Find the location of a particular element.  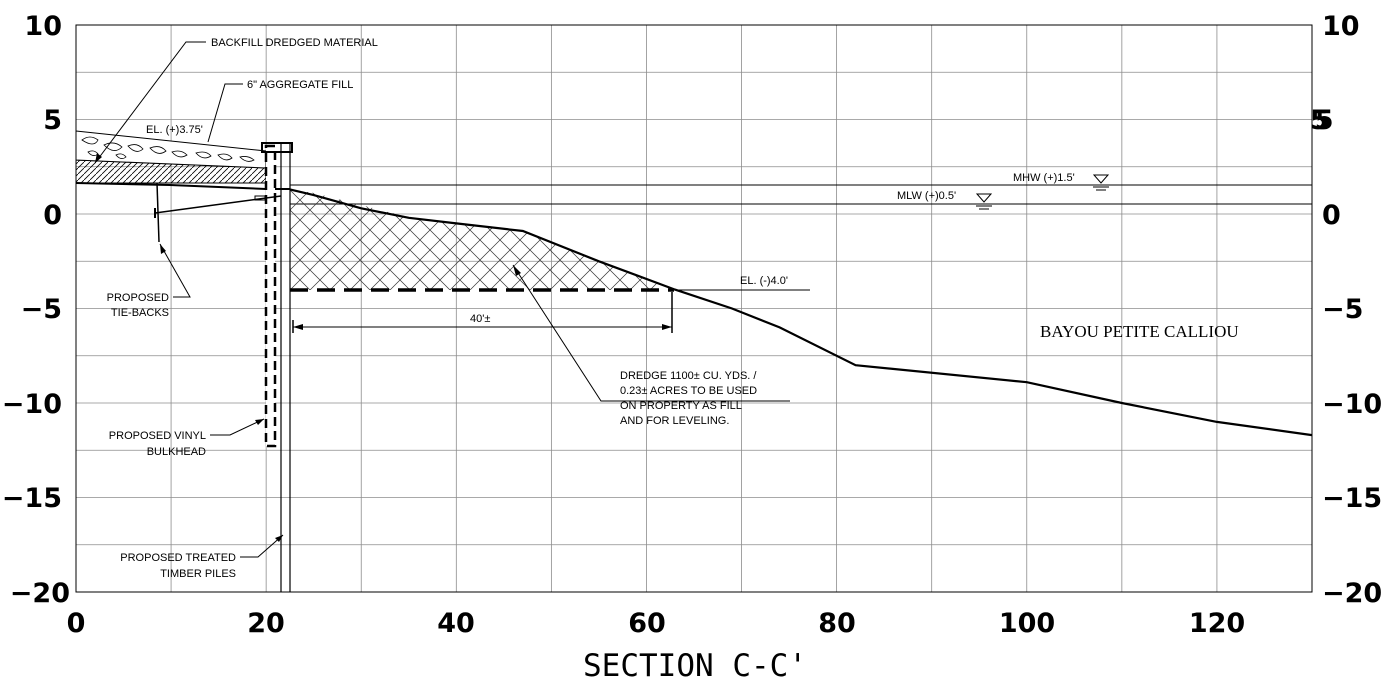

section-title: SECTION C-C' is located at coordinates (695, 666).